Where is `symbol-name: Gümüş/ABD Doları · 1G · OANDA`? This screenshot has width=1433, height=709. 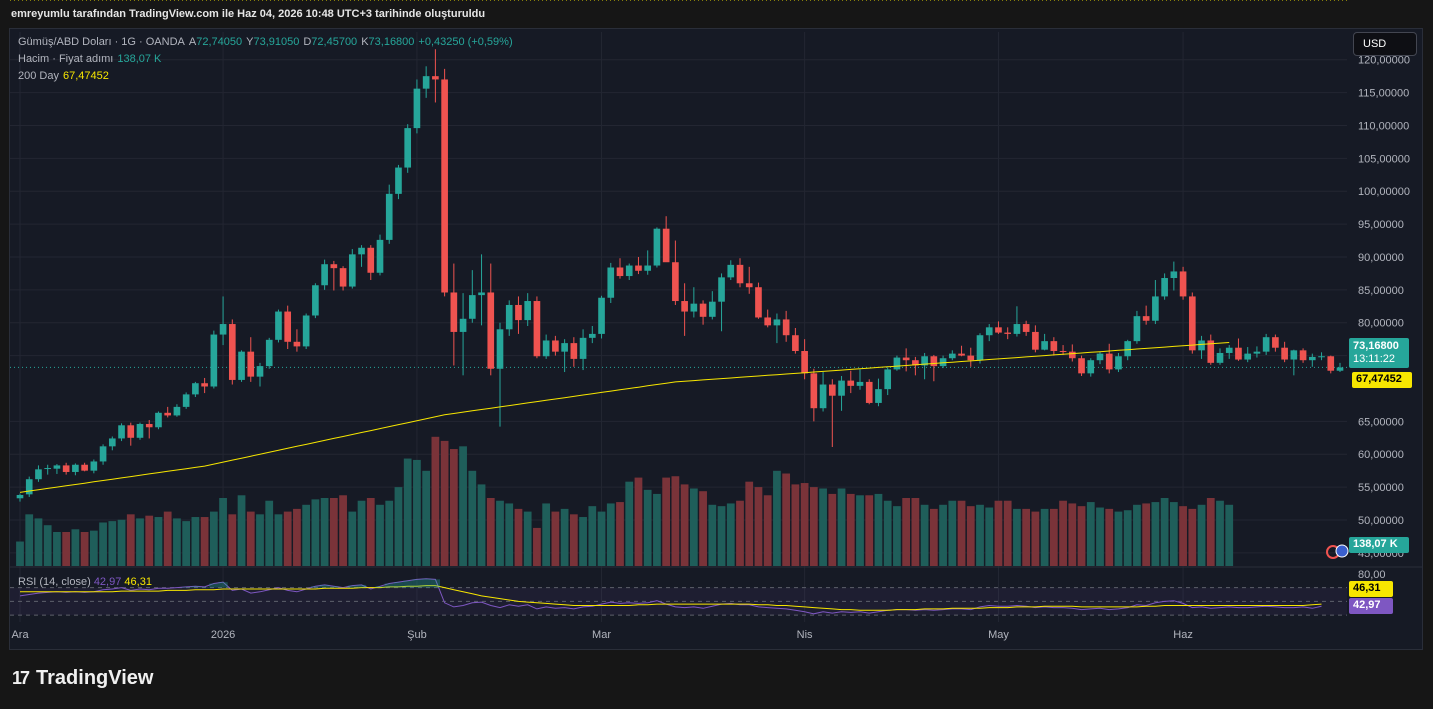
symbol-name: Gümüş/ABD Doları · 1G · OANDA is located at coordinates (101, 42).